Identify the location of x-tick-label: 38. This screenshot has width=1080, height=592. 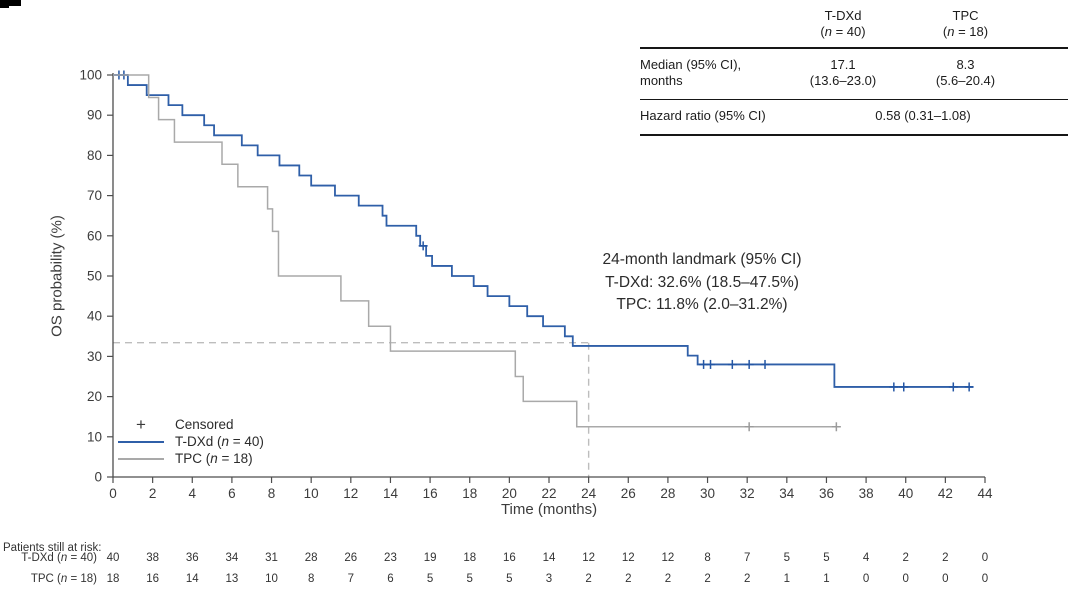
(866, 493).